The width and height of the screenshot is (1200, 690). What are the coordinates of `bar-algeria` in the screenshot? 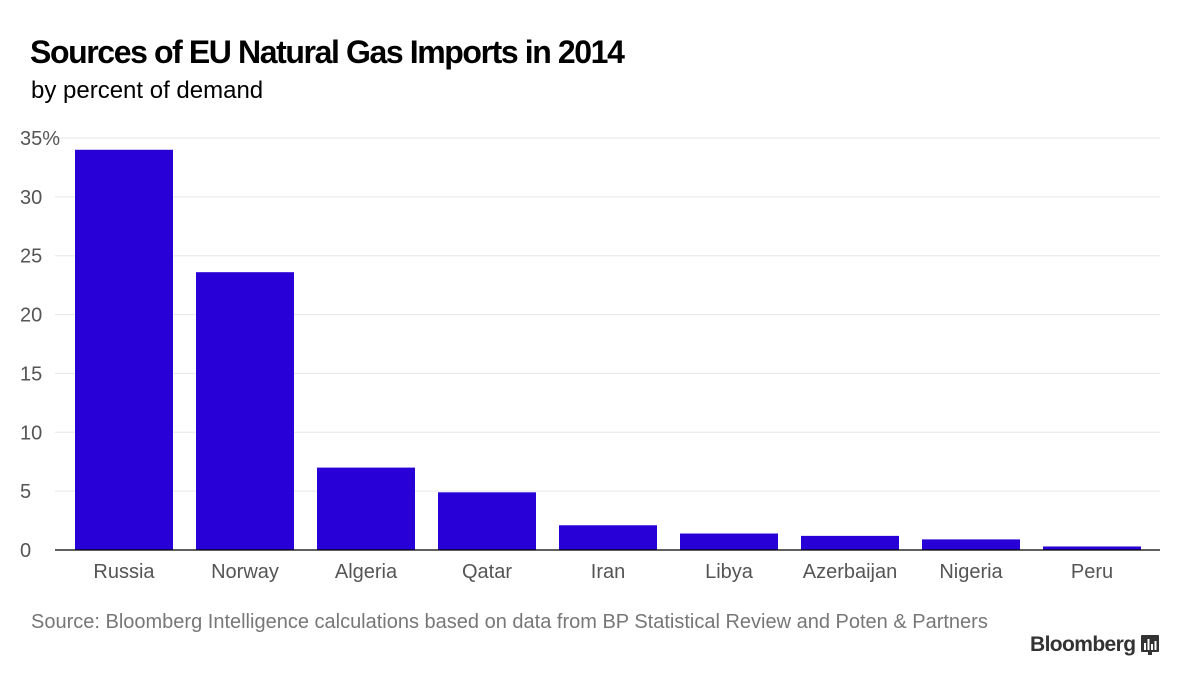 It's located at (366, 508).